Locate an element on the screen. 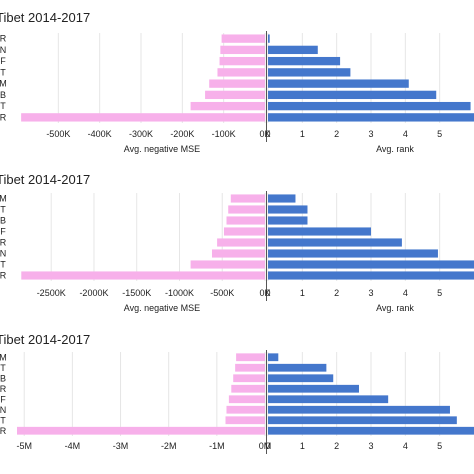 The width and height of the screenshot is (474, 474). x-tick-label: 0M is located at coordinates (265, 446).